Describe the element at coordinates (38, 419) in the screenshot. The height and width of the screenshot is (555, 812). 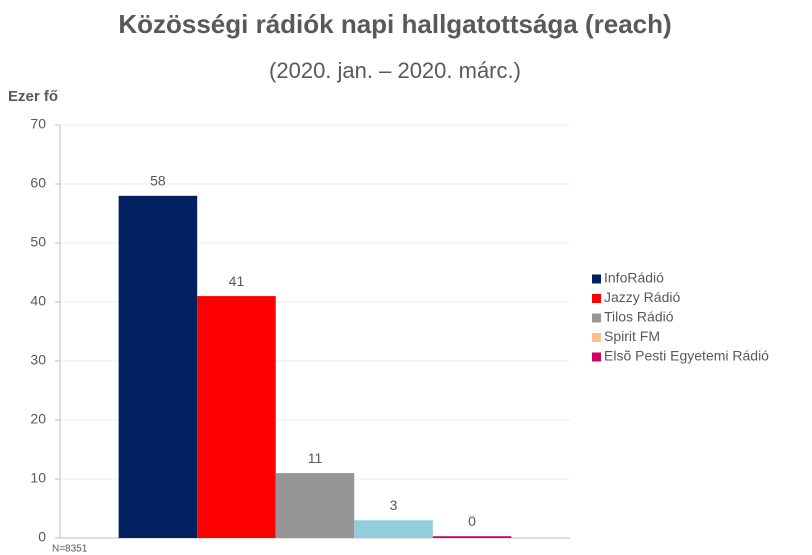
I see `y-tick-label: 20` at that location.